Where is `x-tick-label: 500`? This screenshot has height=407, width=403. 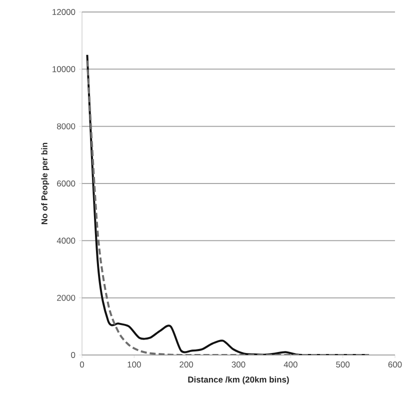
x-tick-label: 500 is located at coordinates (343, 365).